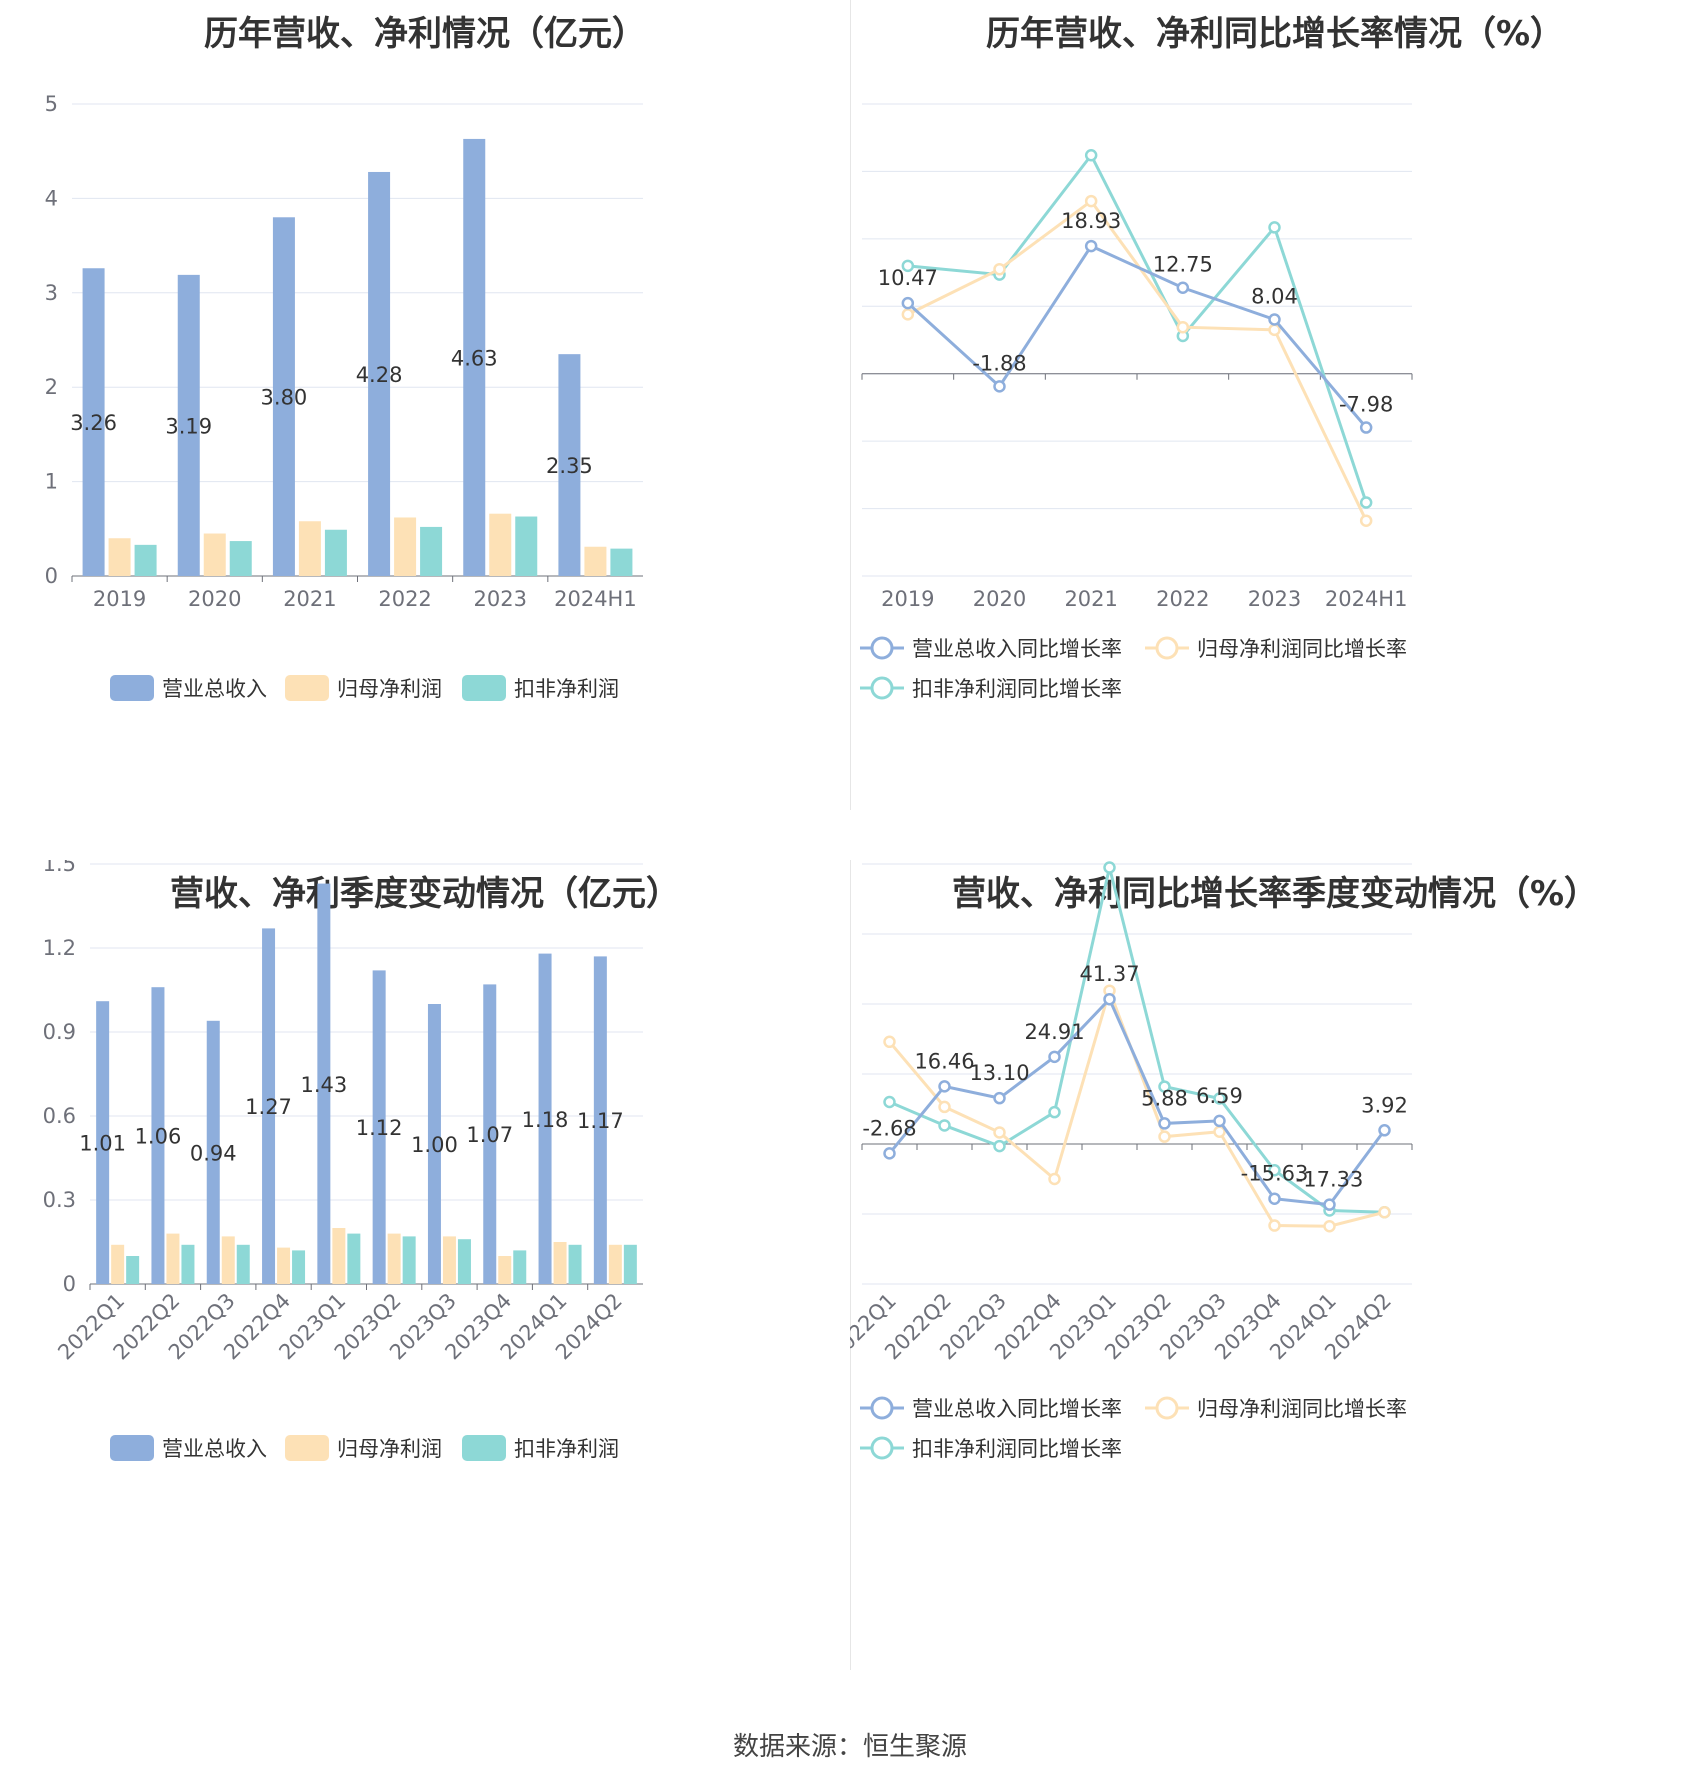 The image size is (1700, 1782). I want to click on bar-value-label: 1.06, so click(158, 1137).